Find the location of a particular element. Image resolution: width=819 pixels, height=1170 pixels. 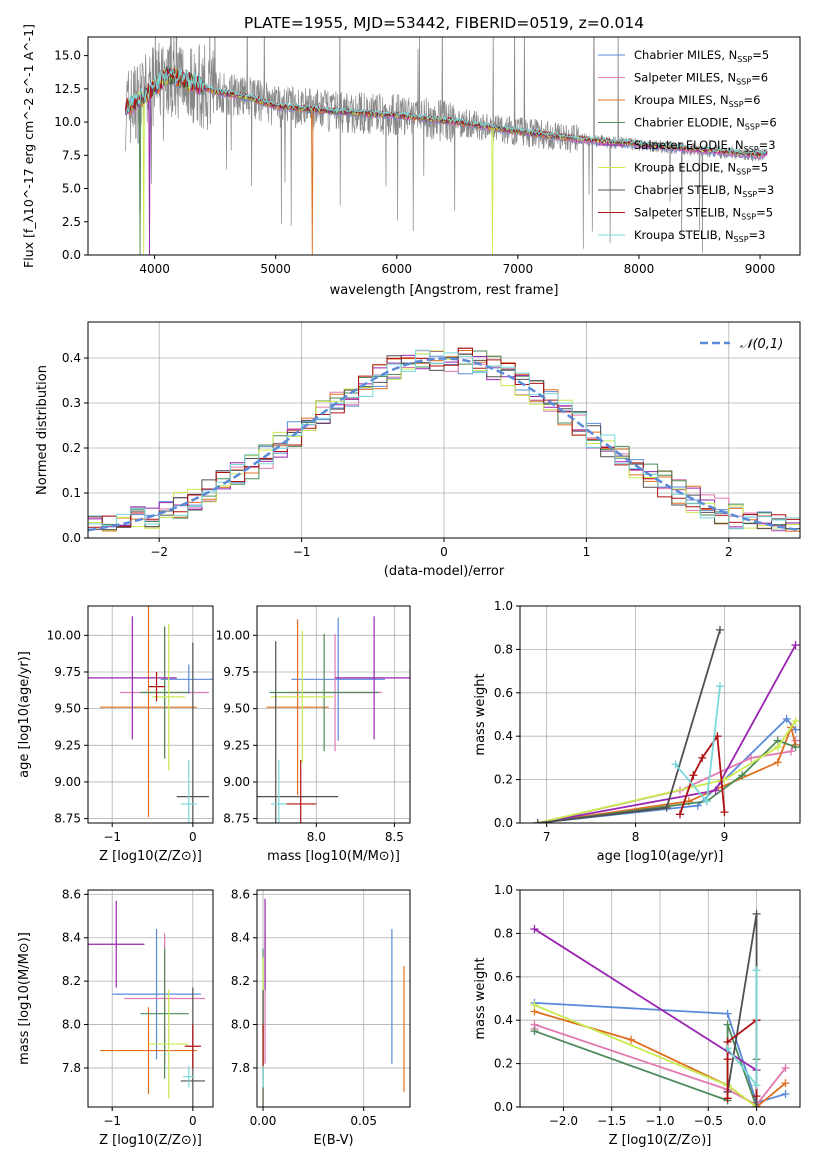

y-tick-label: 7.8 is located at coordinates (240, 1068).